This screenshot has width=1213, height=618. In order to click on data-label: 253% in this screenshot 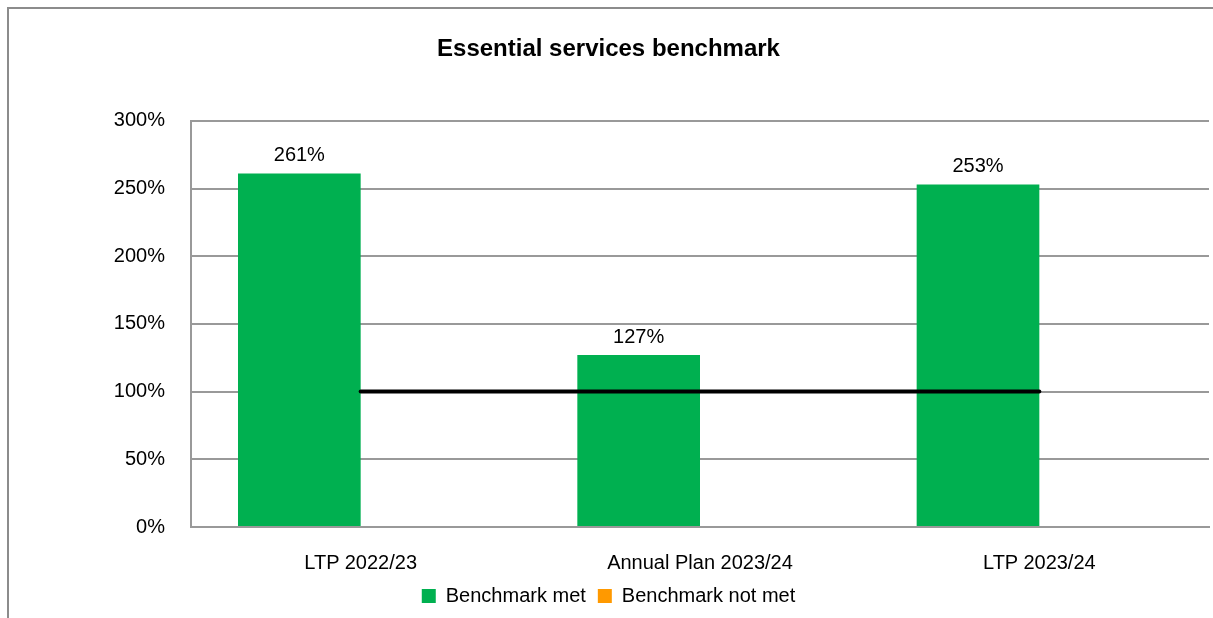, I will do `click(978, 164)`.